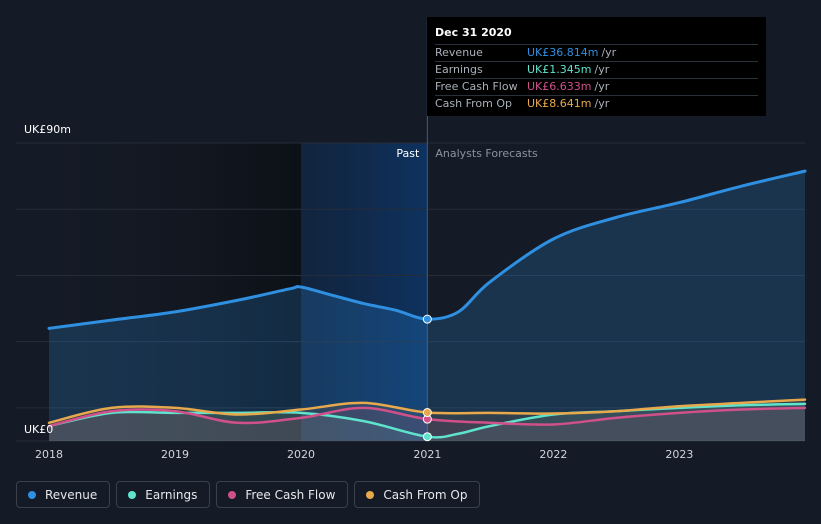  I want to click on past-label: Past, so click(408, 153).